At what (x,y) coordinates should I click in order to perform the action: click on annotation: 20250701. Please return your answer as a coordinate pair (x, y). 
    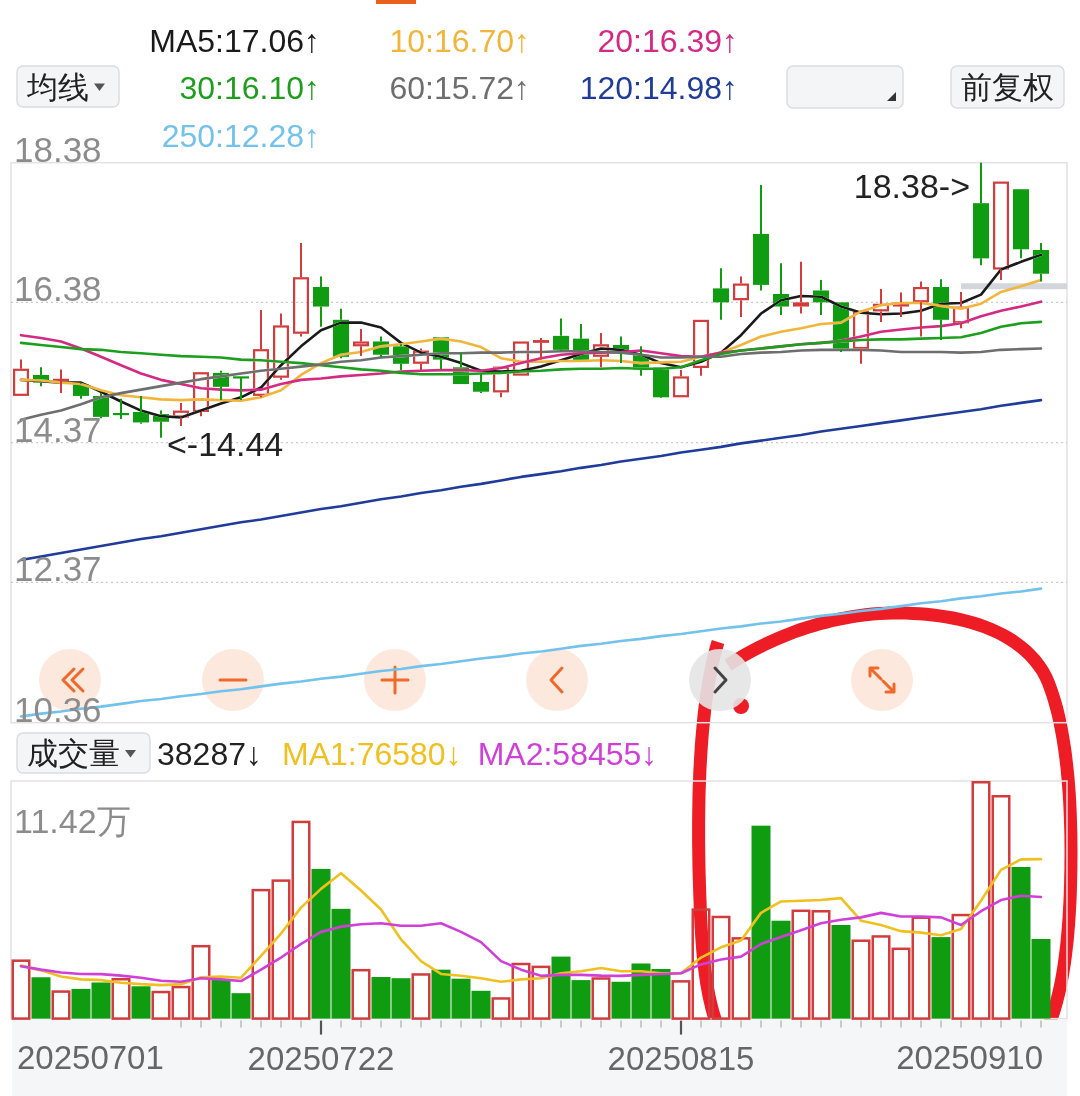
    Looking at the image, I should click on (90, 1057).